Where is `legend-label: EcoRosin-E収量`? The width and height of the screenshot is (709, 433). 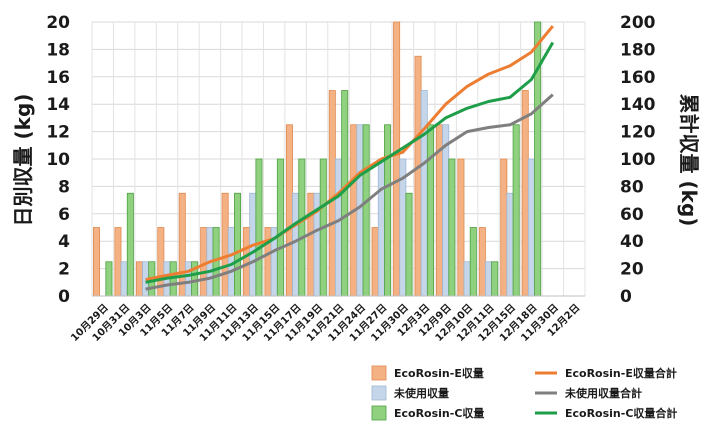 legend-label: EcoRosin-E収量 is located at coordinates (439, 373).